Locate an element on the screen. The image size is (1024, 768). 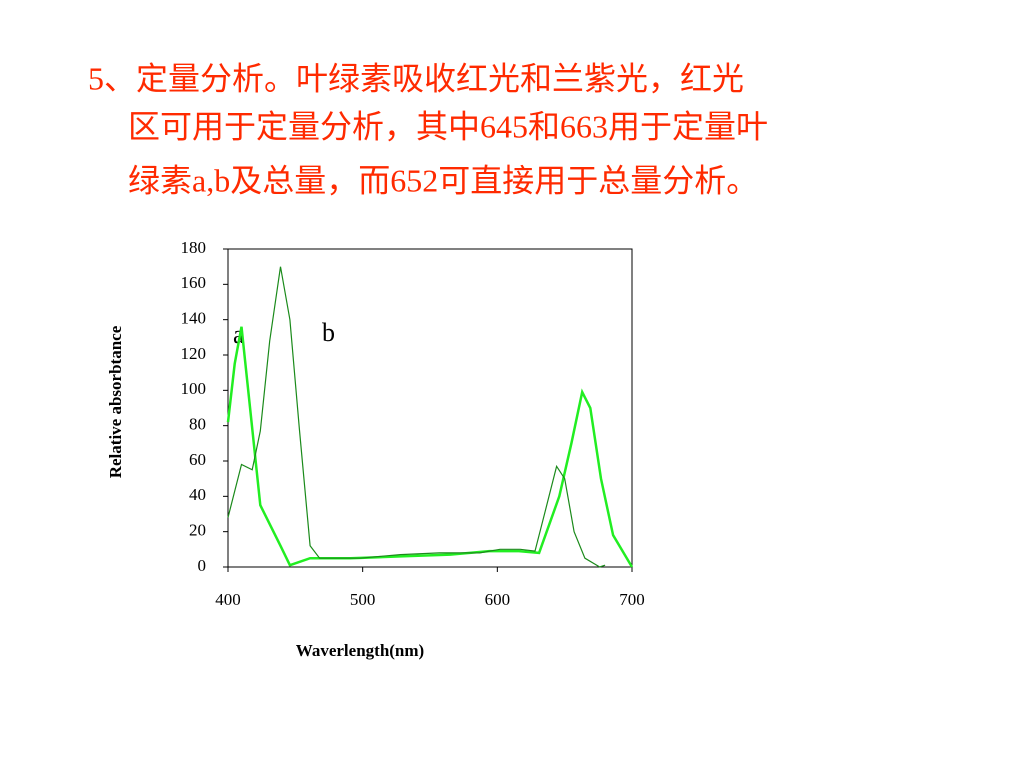
x-tick-label: 500 is located at coordinates (363, 599).